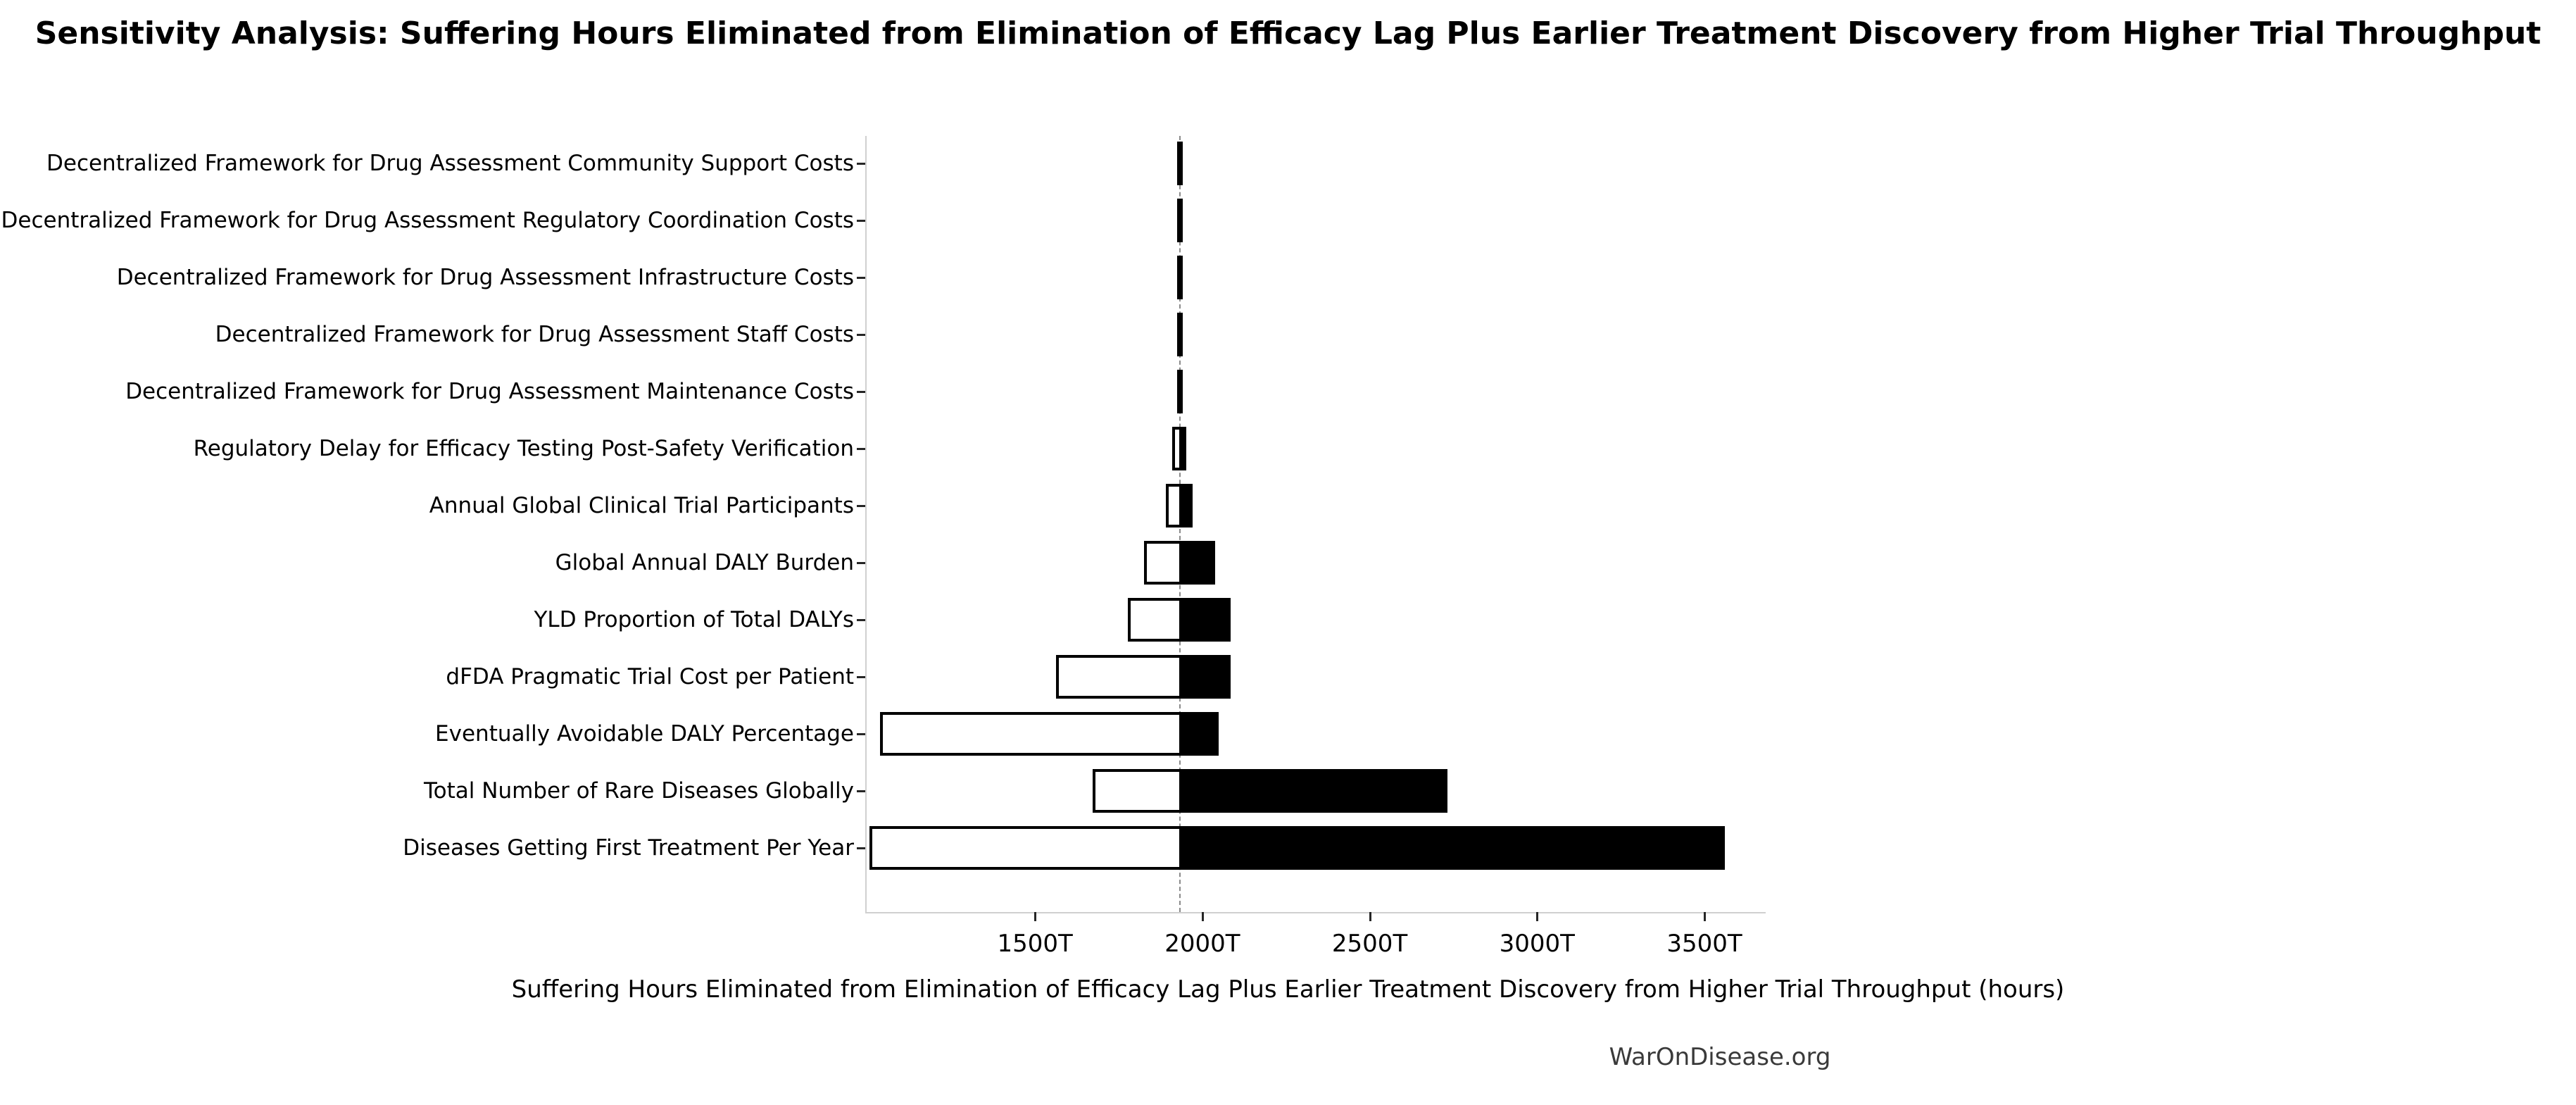 The width and height of the screenshot is (2576, 1105). I want to click on y-category-label: YLD Proportion of Total DALYs, so click(694, 619).